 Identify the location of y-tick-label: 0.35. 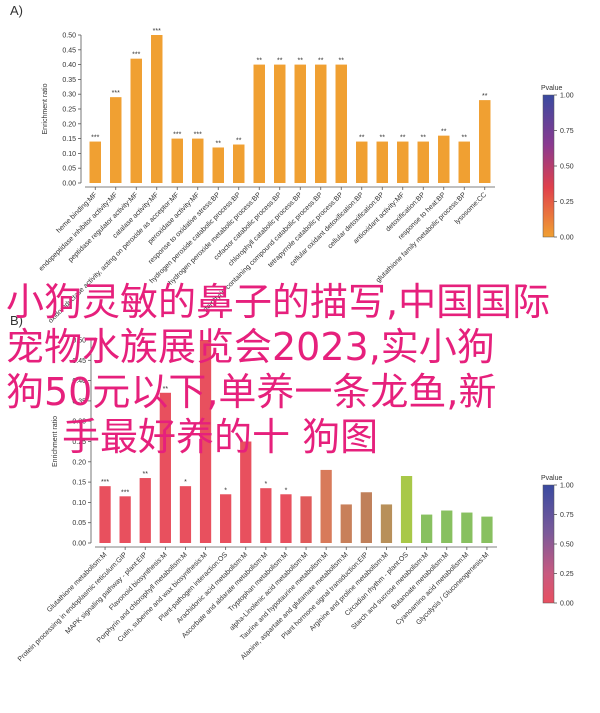
(79, 401).